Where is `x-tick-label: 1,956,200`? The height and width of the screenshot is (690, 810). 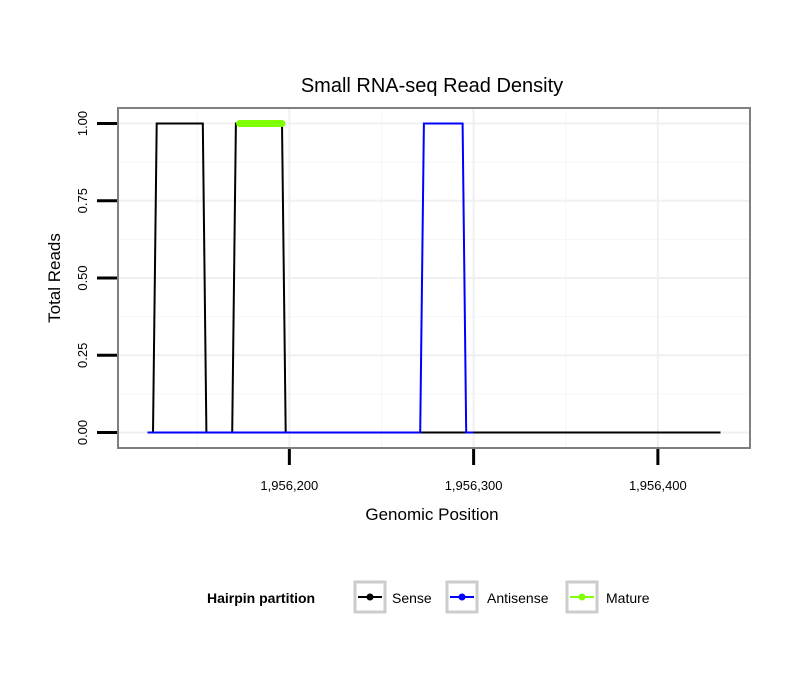 x-tick-label: 1,956,200 is located at coordinates (289, 485).